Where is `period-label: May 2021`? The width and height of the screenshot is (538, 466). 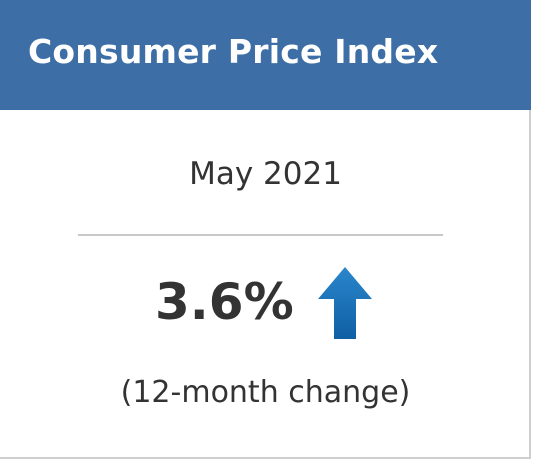 period-label: May 2021 is located at coordinates (265, 174).